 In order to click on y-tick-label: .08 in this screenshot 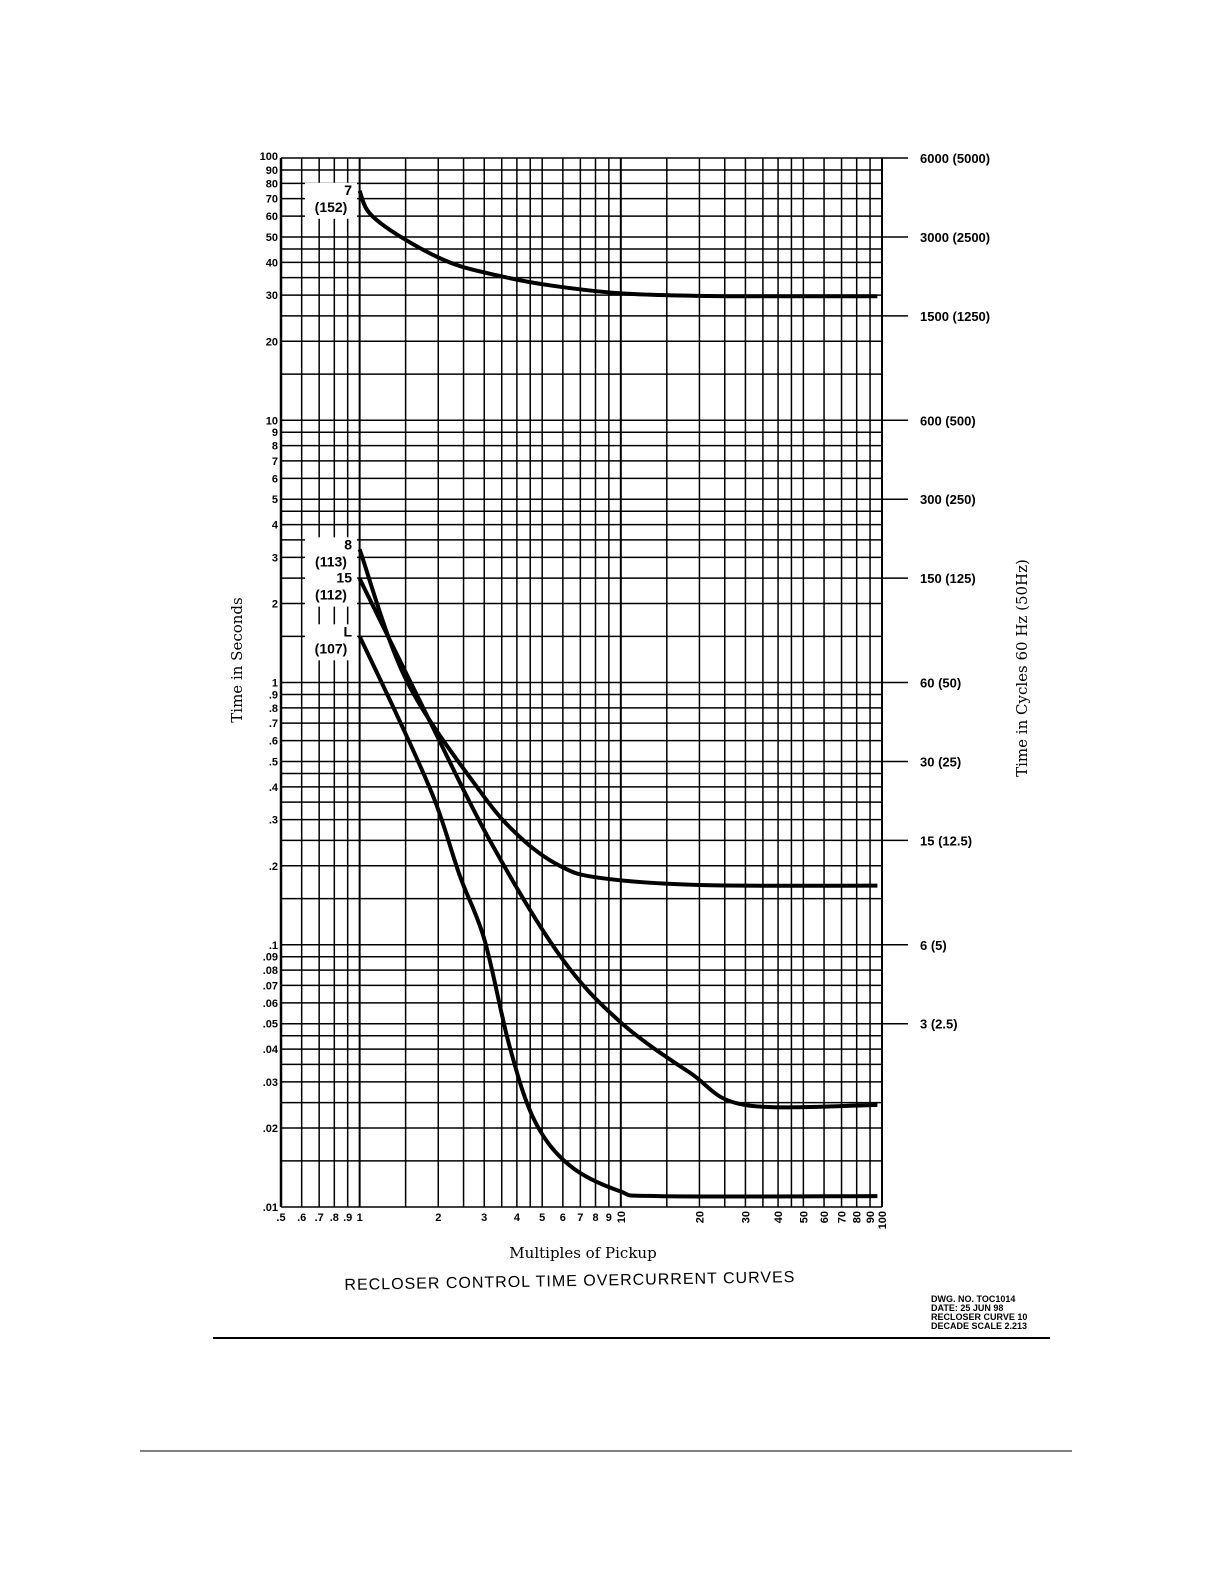, I will do `click(270, 971)`.